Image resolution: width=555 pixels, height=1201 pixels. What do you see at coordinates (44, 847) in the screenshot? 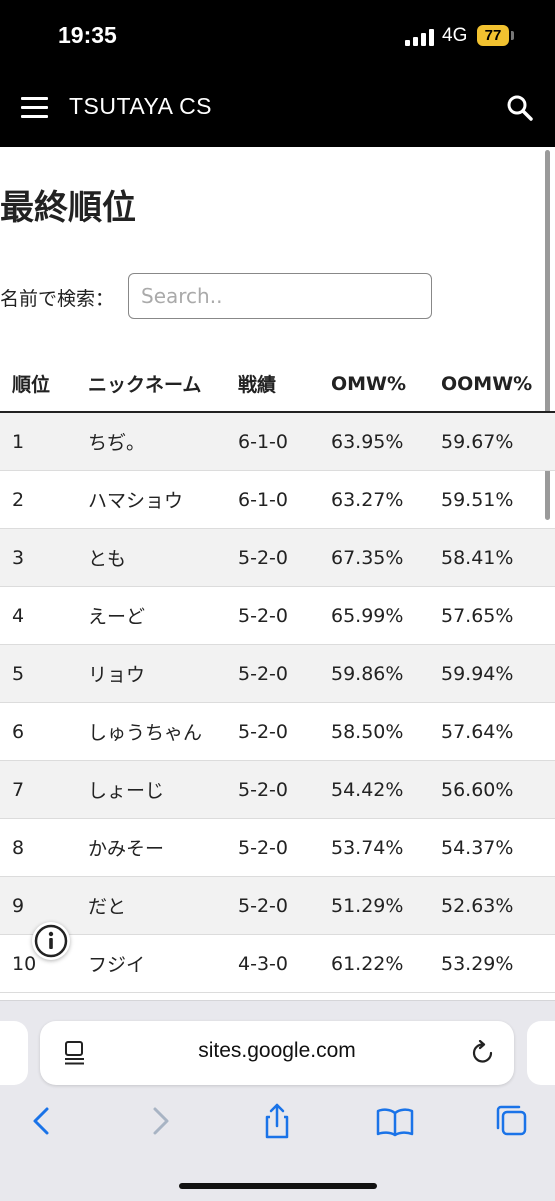
I see `cell-rank: 8` at bounding box center [44, 847].